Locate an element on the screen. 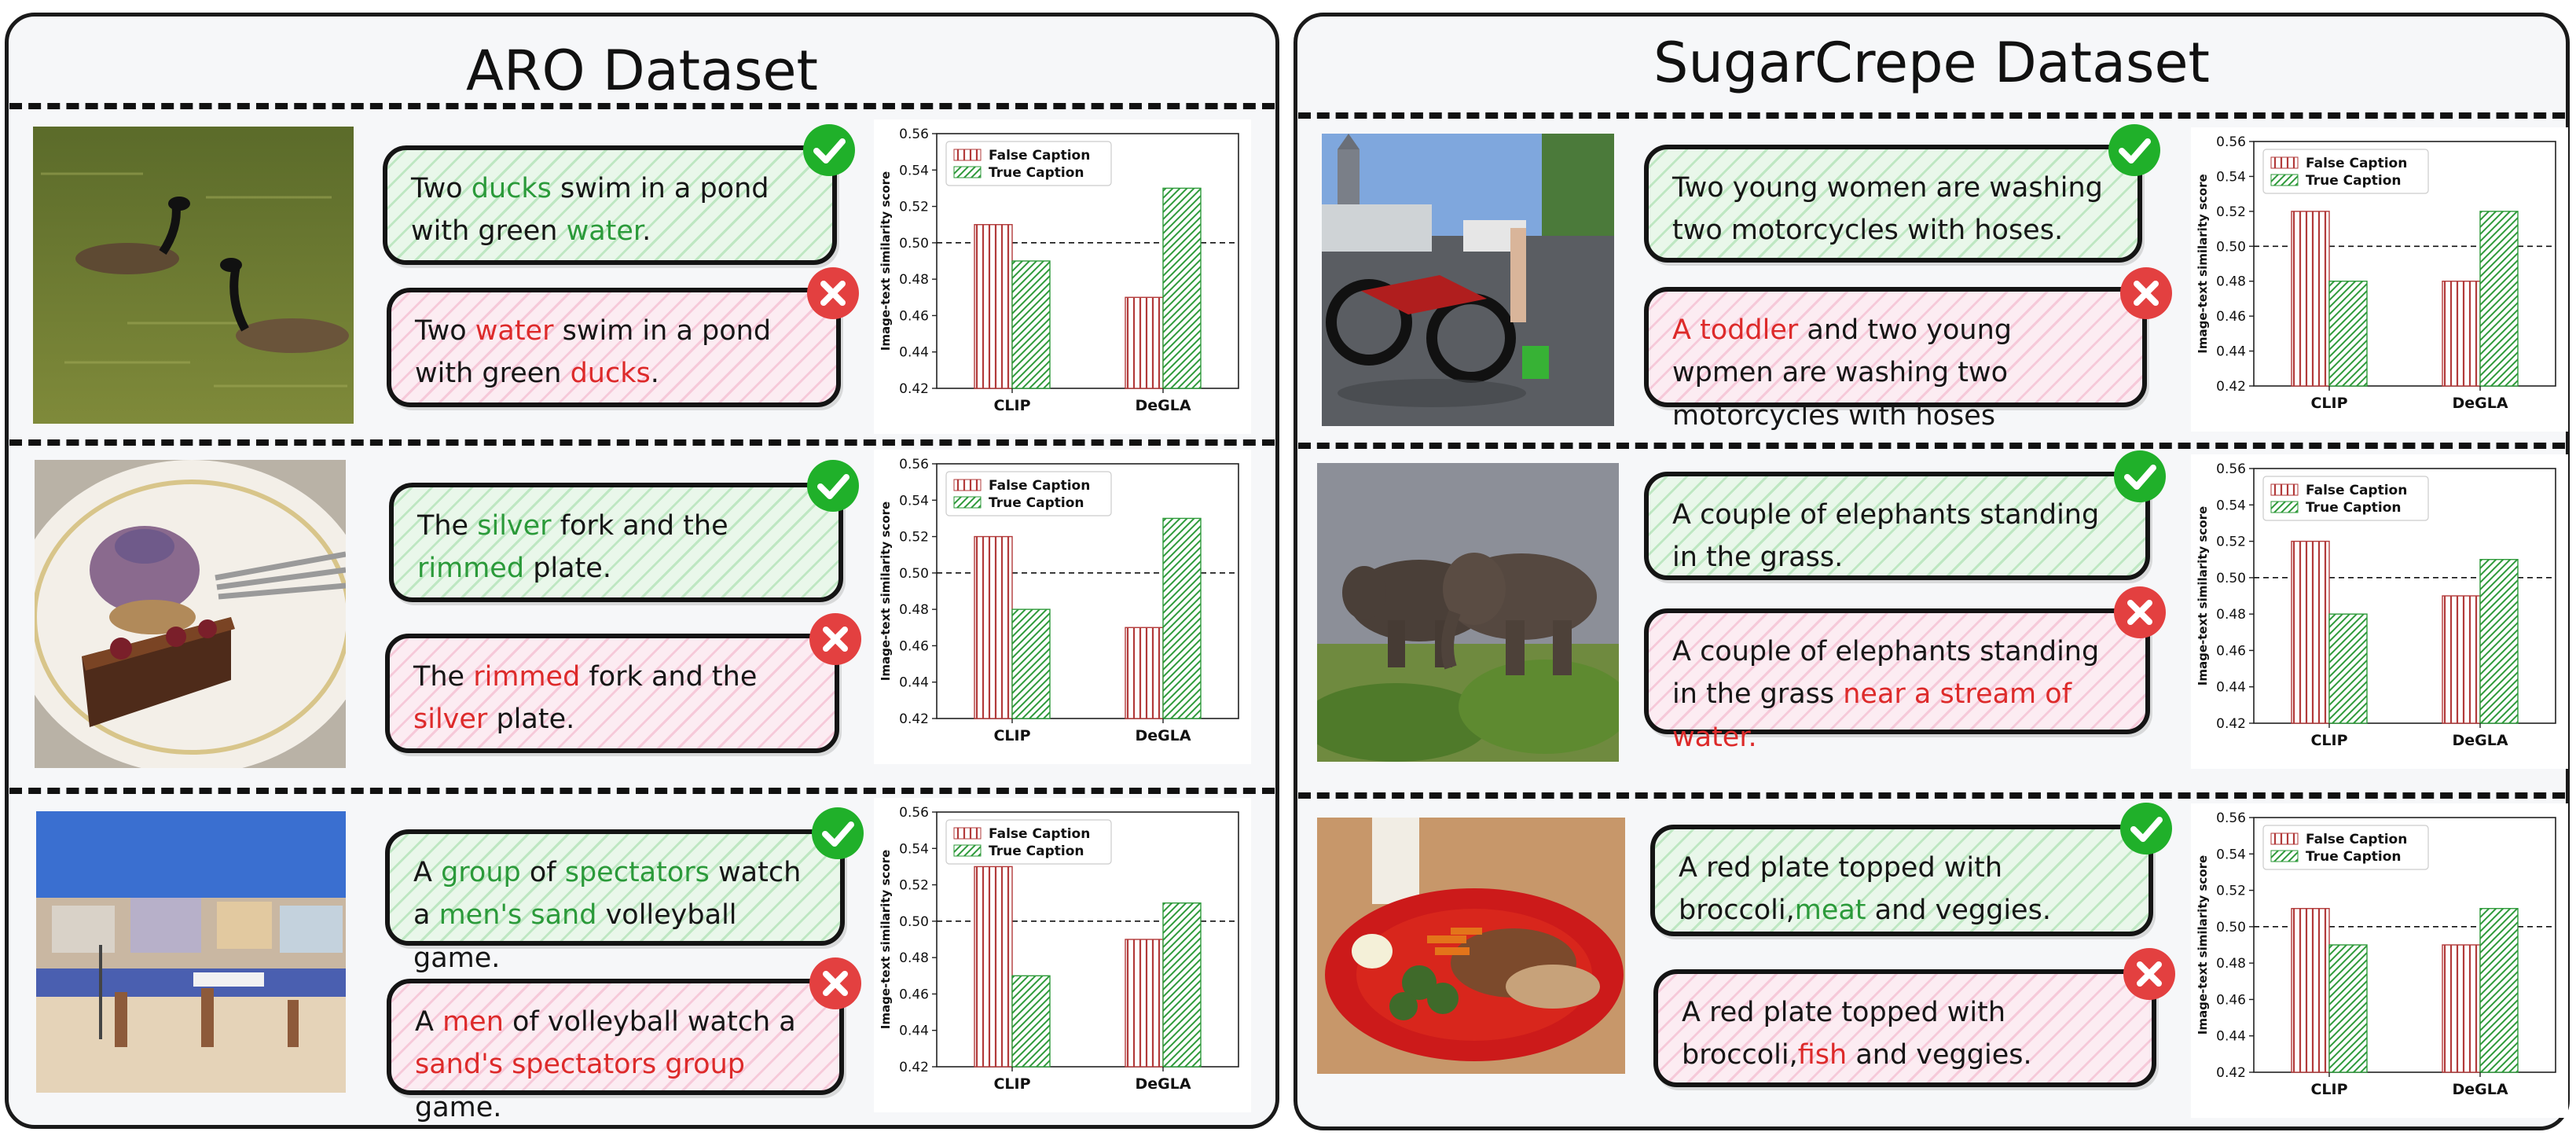 This screenshot has width=2576, height=1143. highlighted-word: A toddler is located at coordinates (1736, 330).